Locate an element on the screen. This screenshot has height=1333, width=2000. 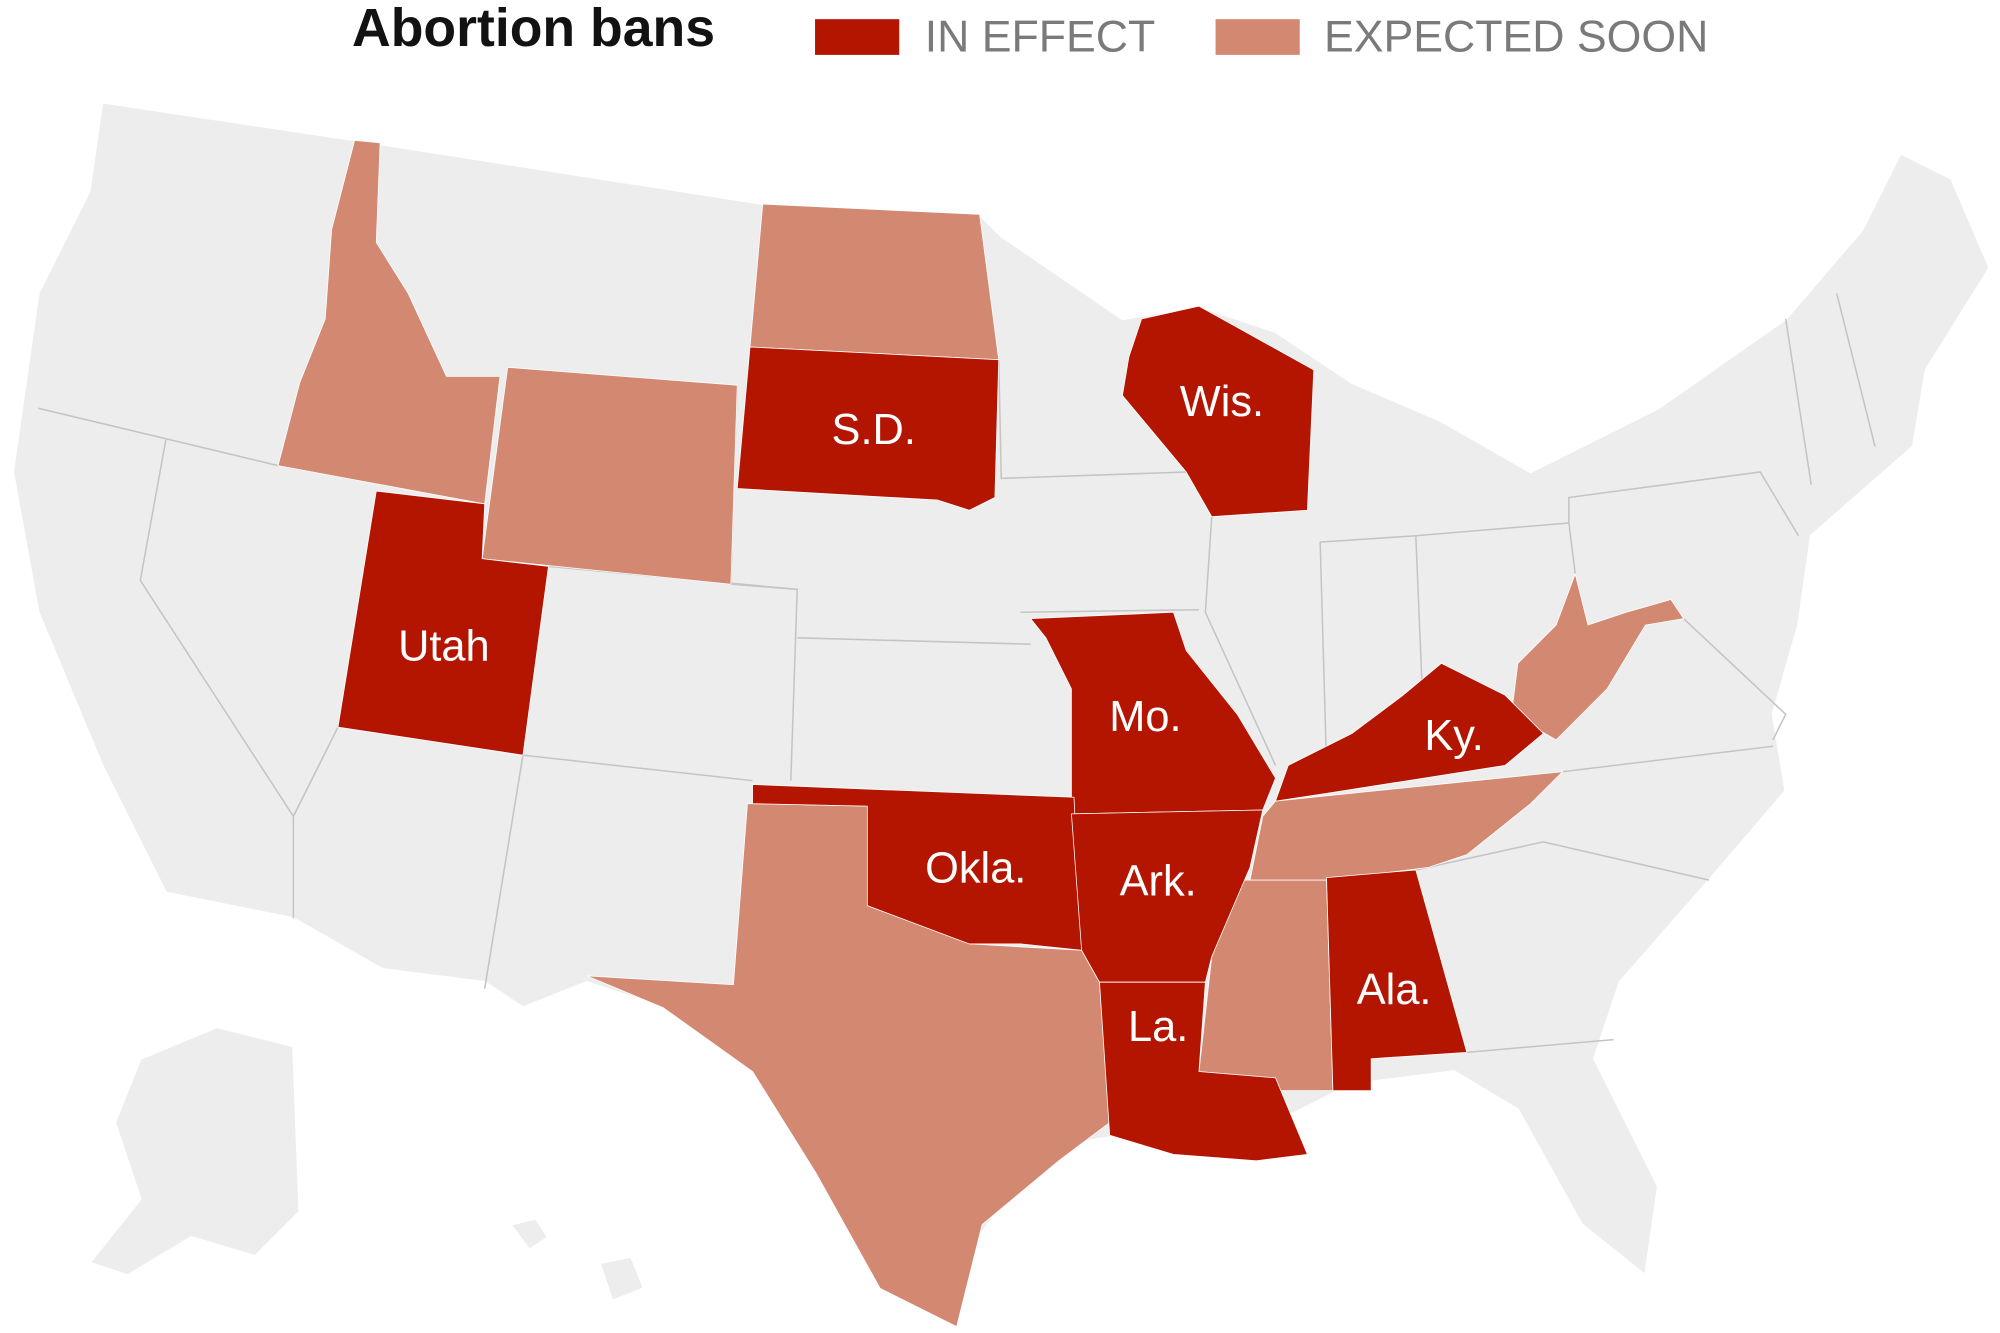
state-label: La. is located at coordinates (1158, 1027).